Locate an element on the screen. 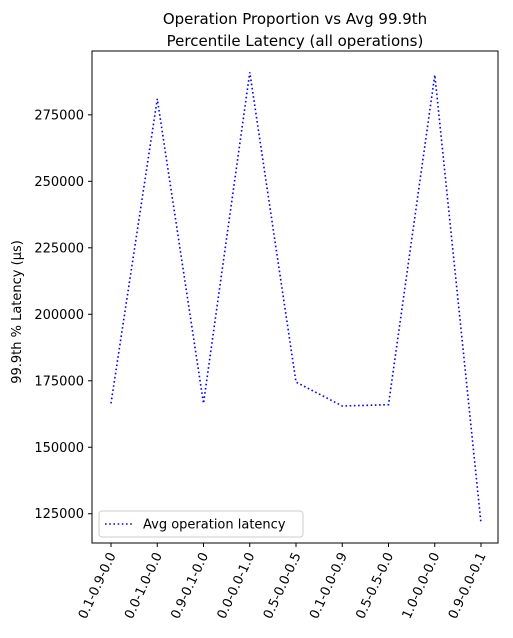 The image size is (513, 638). legend: Avg operation latency is located at coordinates (201, 524).